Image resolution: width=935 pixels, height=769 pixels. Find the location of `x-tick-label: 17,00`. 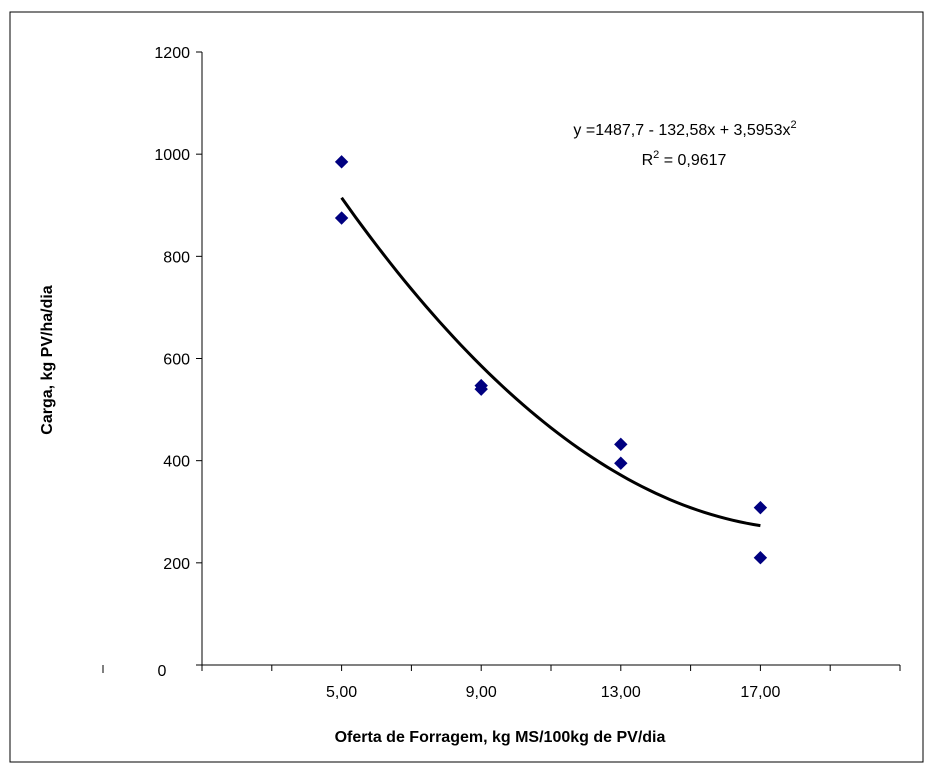

x-tick-label: 17,00 is located at coordinates (760, 692).